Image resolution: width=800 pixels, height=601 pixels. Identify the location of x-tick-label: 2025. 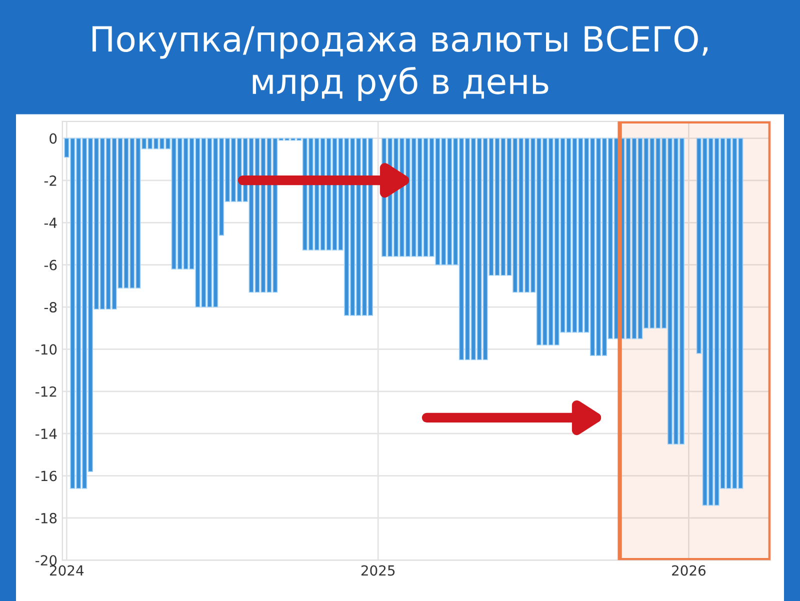
(378, 570).